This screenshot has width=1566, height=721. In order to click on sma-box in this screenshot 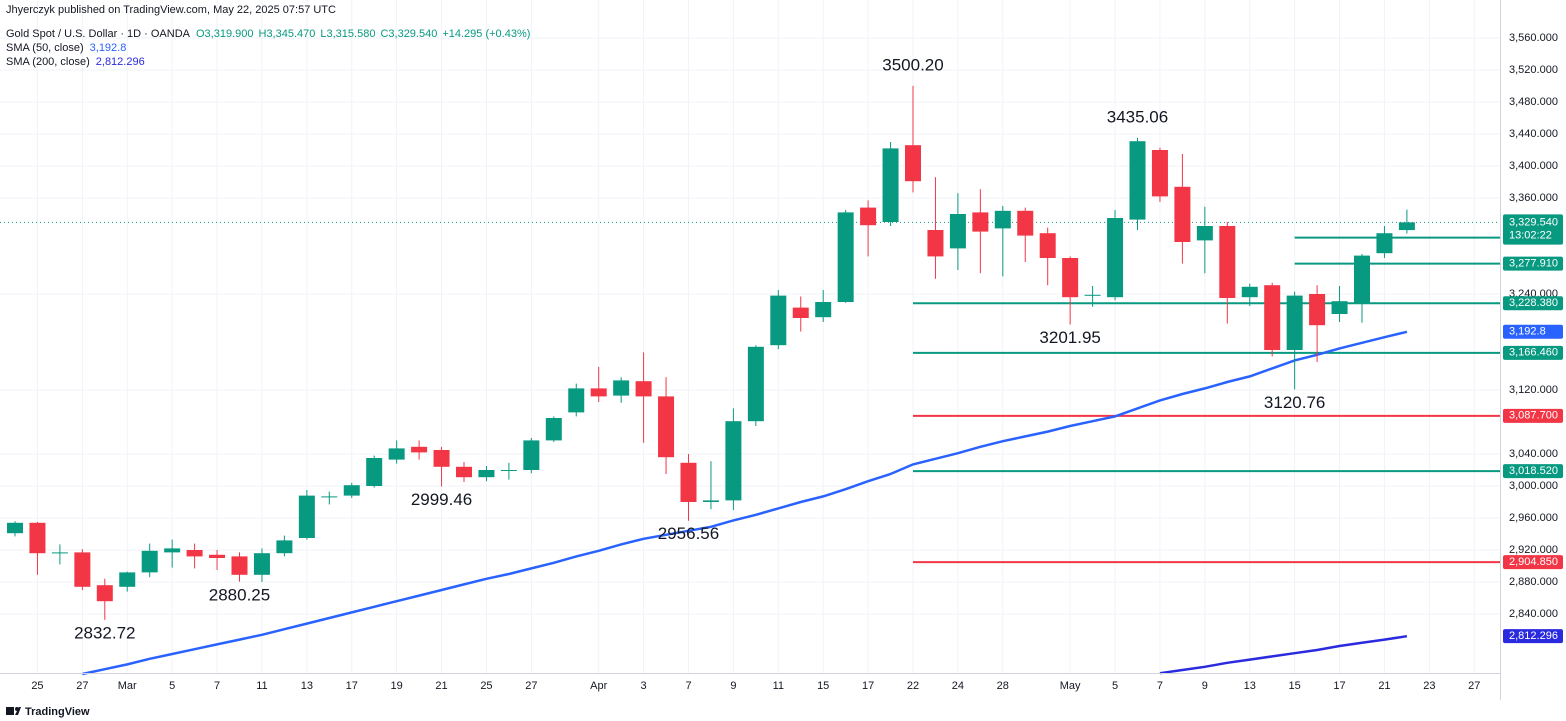, I will do `click(1533, 636)`.